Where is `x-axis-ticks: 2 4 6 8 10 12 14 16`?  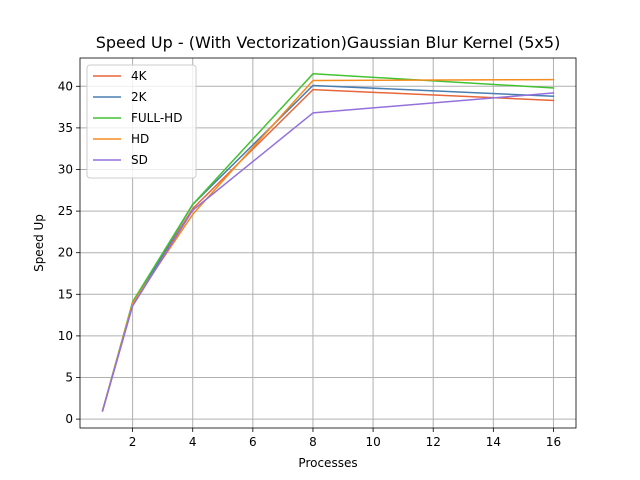
x-axis-ticks: 2 4 6 8 10 12 14 16 is located at coordinates (345, 438).